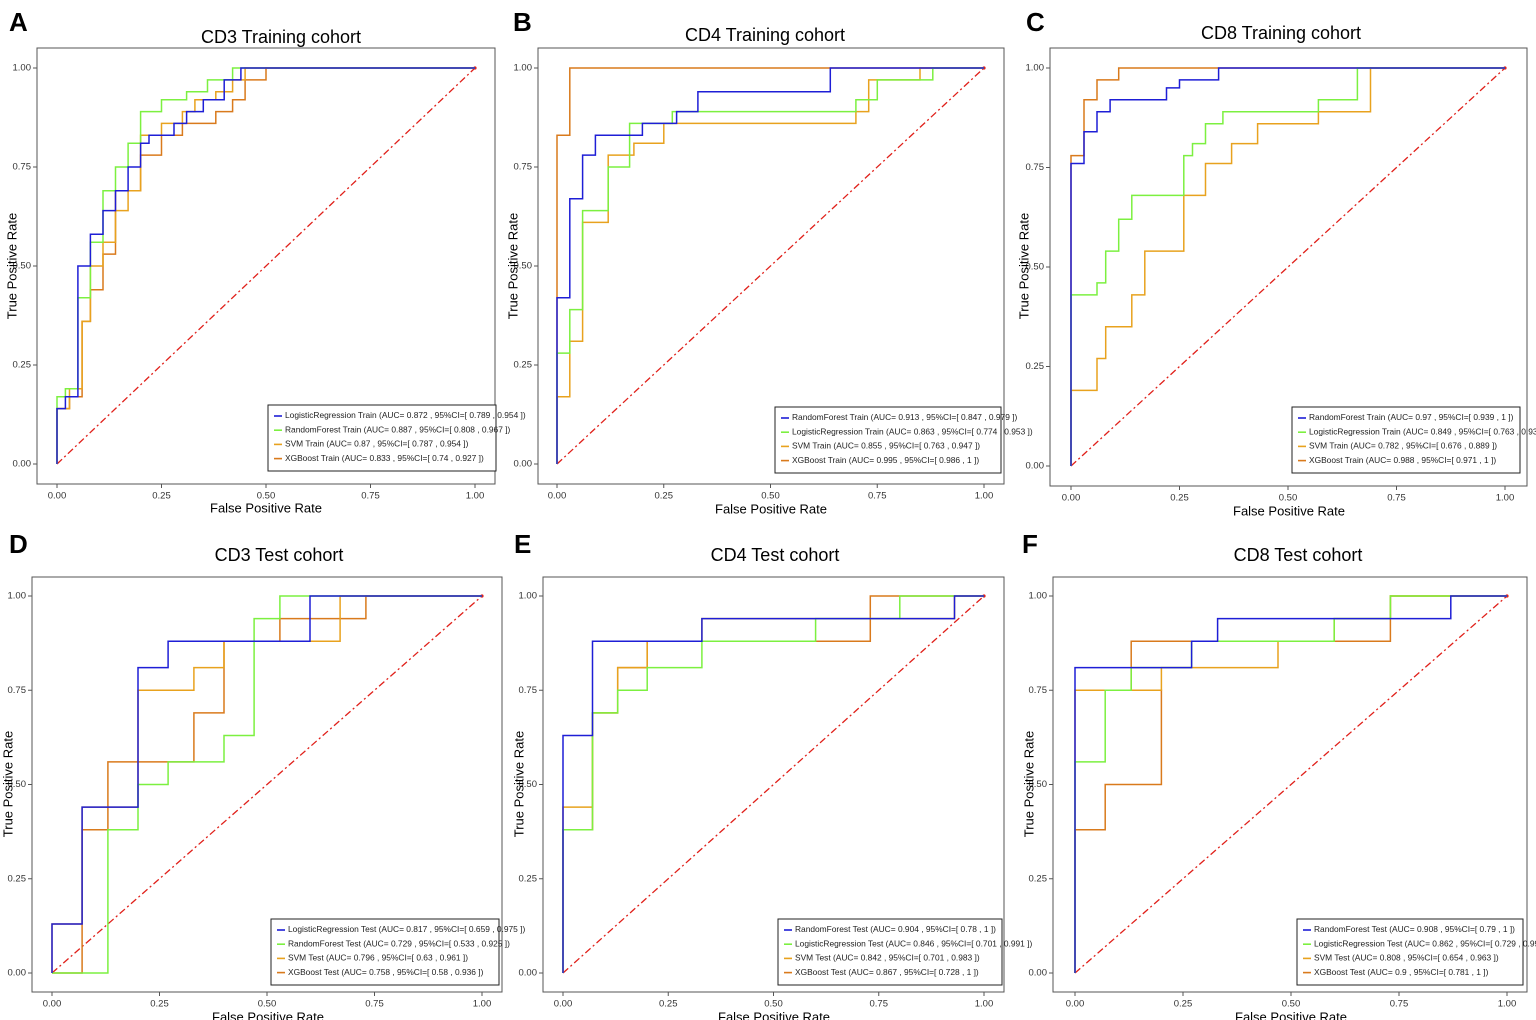 The image size is (1536, 1020). What do you see at coordinates (1035, 22) in the screenshot?
I see `panel-letter: C` at bounding box center [1035, 22].